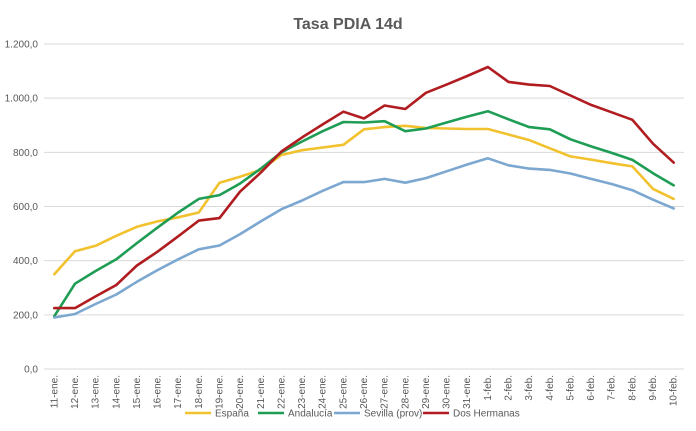 This screenshot has height=431, width=696. I want to click on x-tick-label: 3-feb., so click(529, 388).